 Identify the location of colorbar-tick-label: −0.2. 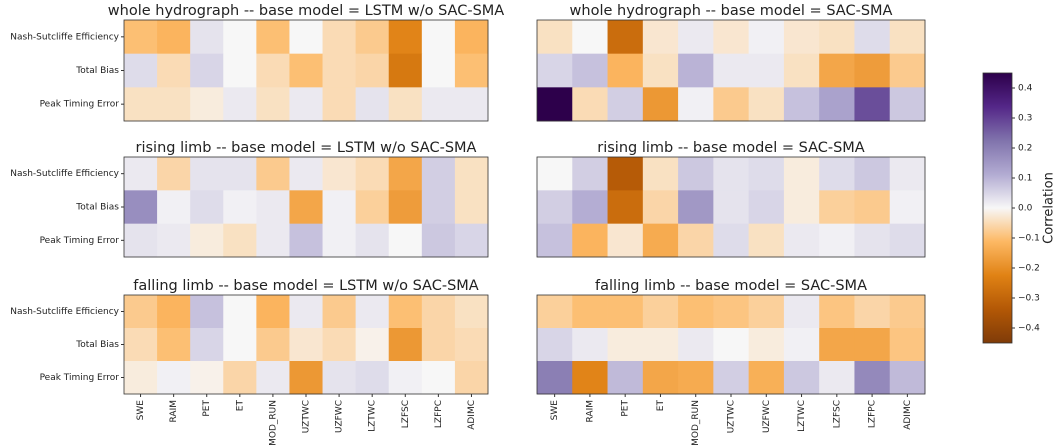
(1029, 269).